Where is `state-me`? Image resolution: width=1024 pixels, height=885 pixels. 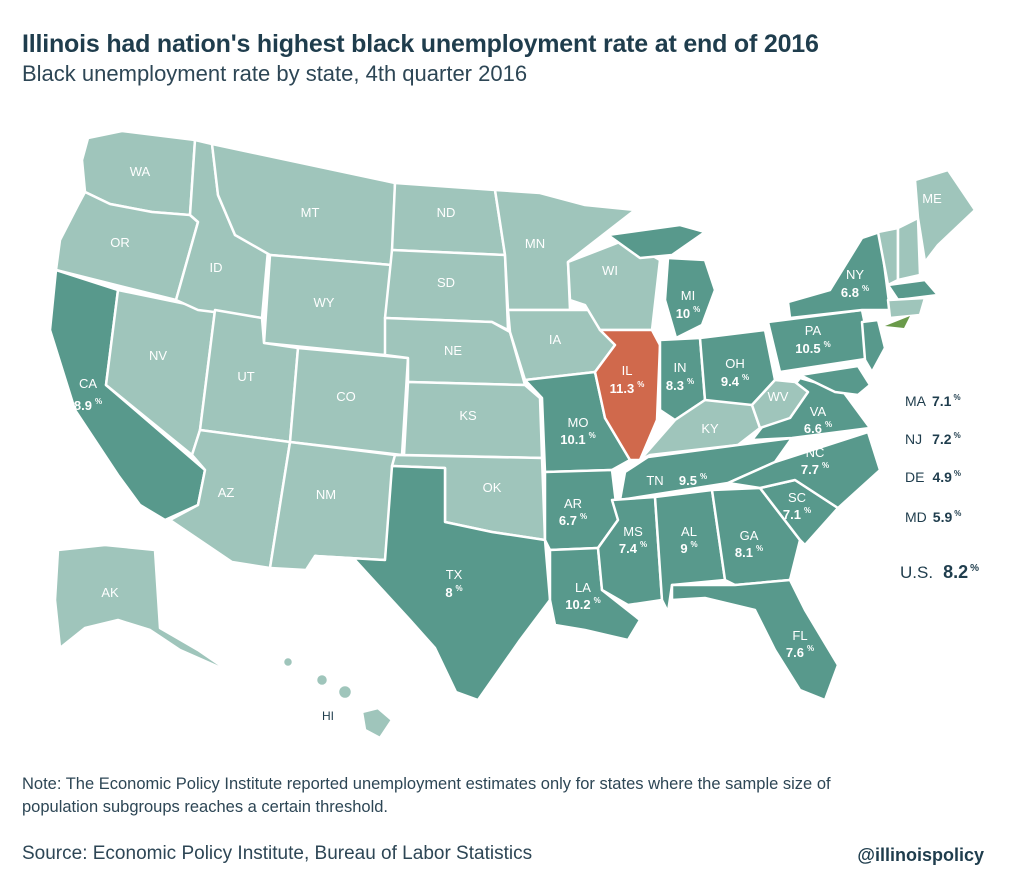
state-me is located at coordinates (945, 216).